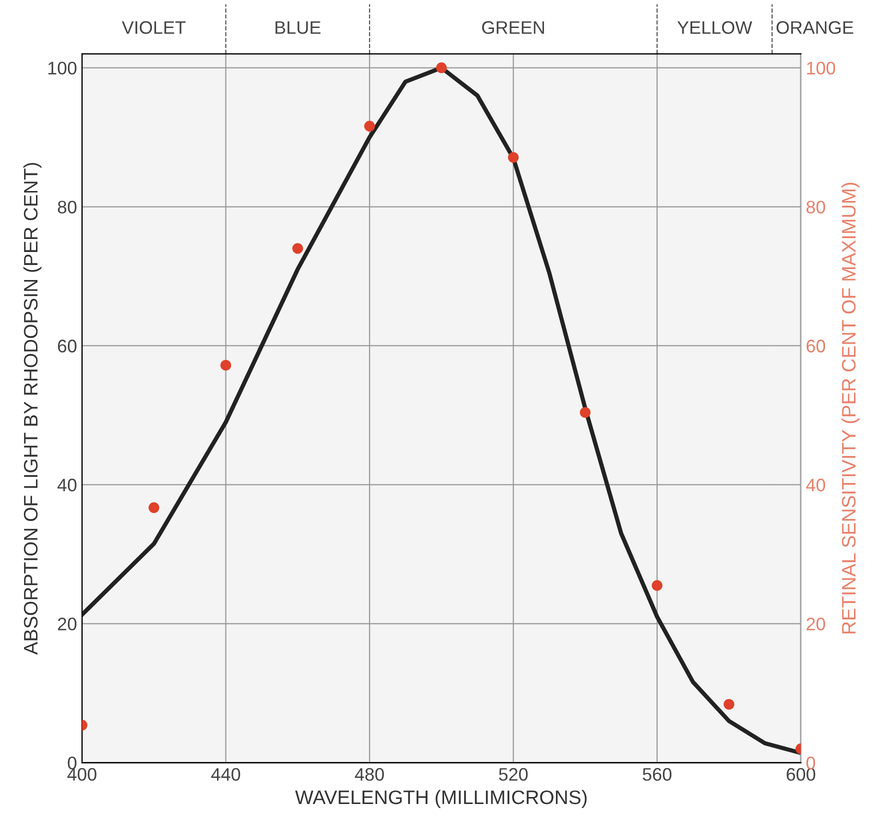  What do you see at coordinates (154, 27) in the screenshot?
I see `band-label: VIOLET` at bounding box center [154, 27].